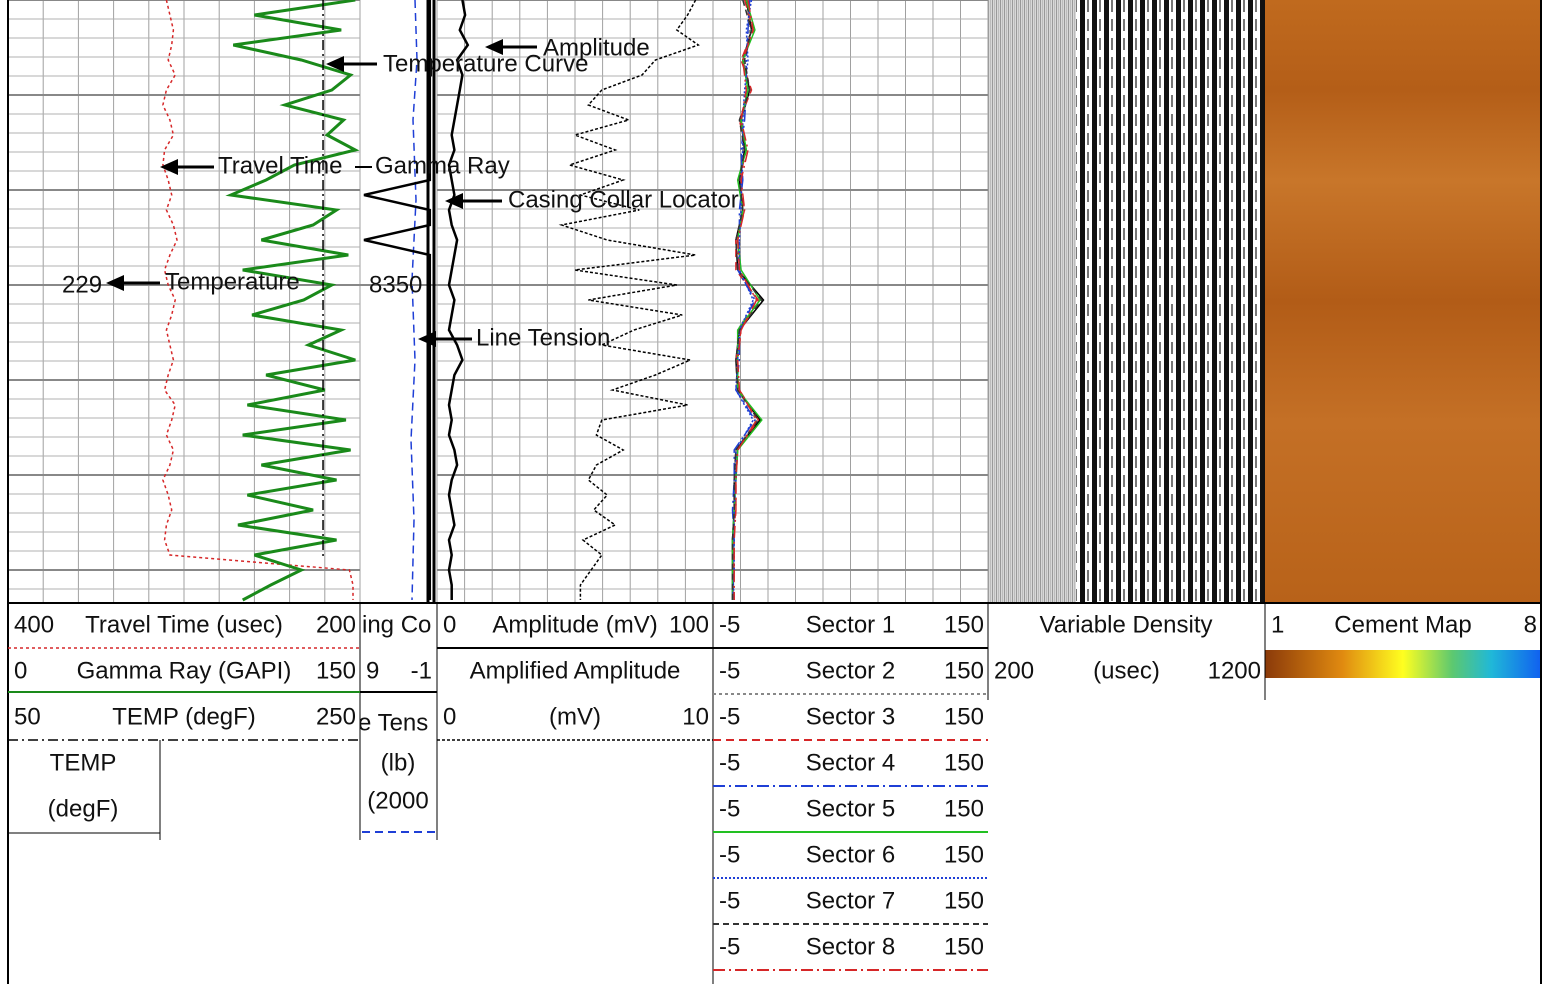  Describe the element at coordinates (82, 284) in the screenshot. I see `label: 229` at that location.